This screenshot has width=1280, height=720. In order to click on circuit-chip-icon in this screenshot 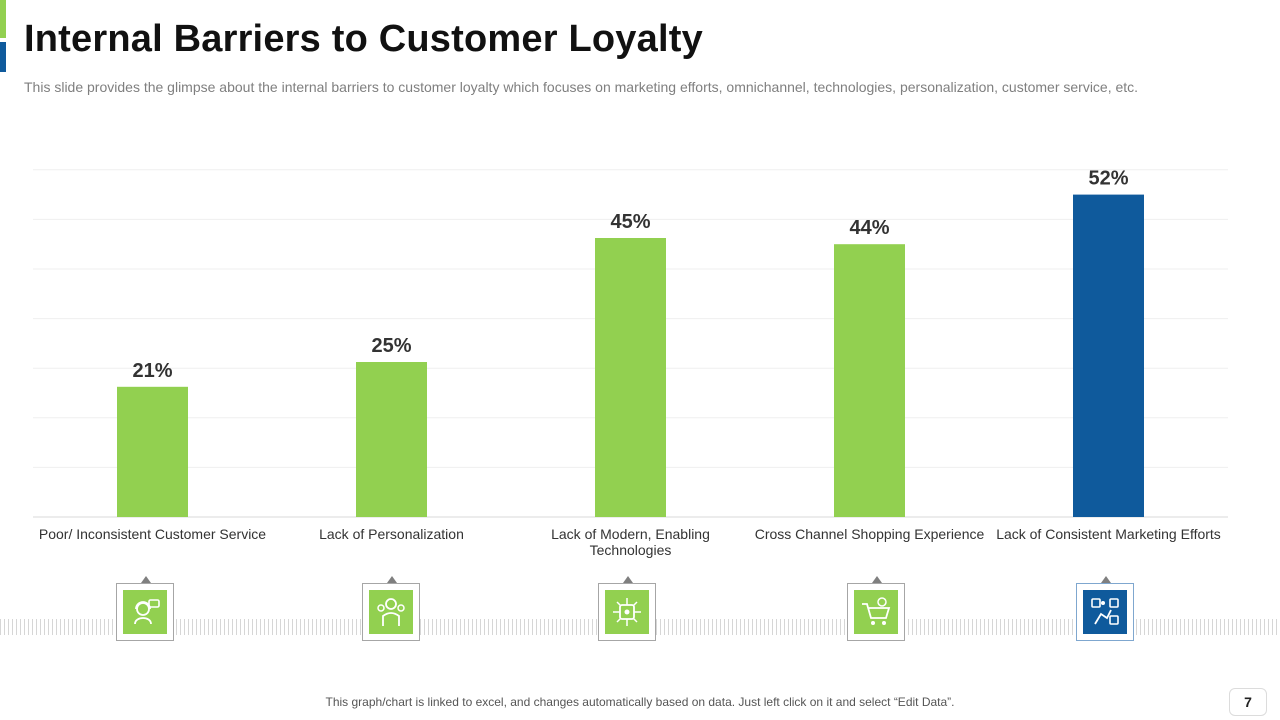, I will do `click(627, 612)`.